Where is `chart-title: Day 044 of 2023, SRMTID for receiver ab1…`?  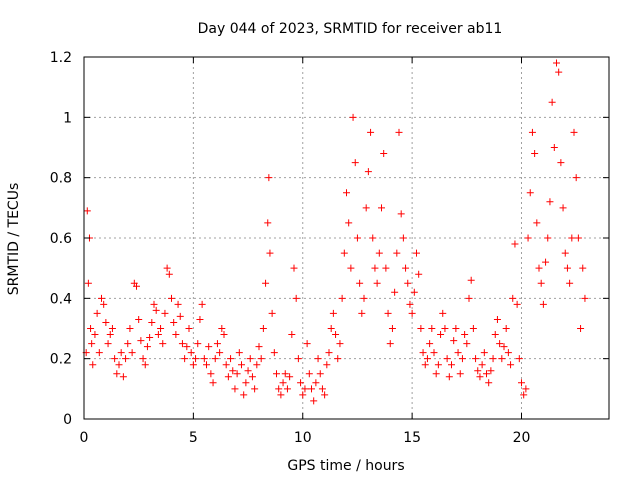 chart-title: Day 044 of 2023, SRMTID for receiver ab1… is located at coordinates (350, 29).